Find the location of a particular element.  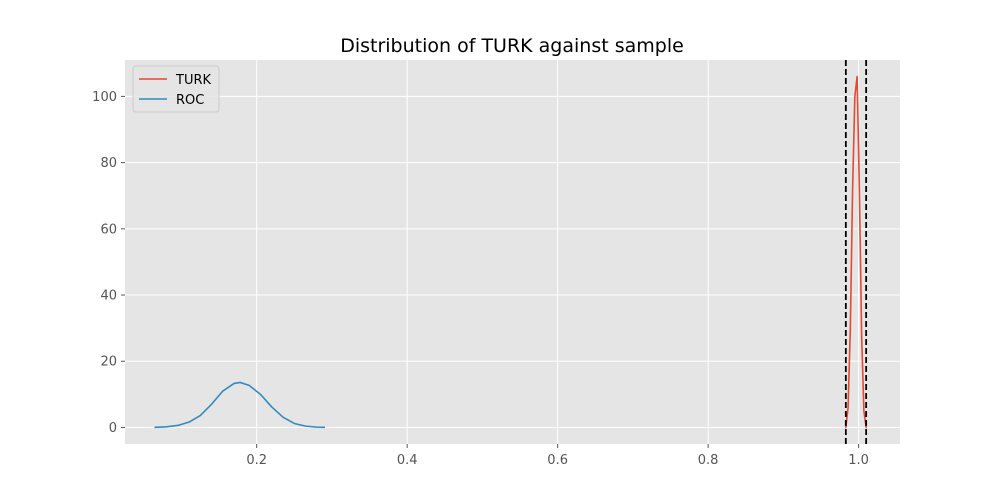

legend-label-turk: TURK is located at coordinates (193, 80).